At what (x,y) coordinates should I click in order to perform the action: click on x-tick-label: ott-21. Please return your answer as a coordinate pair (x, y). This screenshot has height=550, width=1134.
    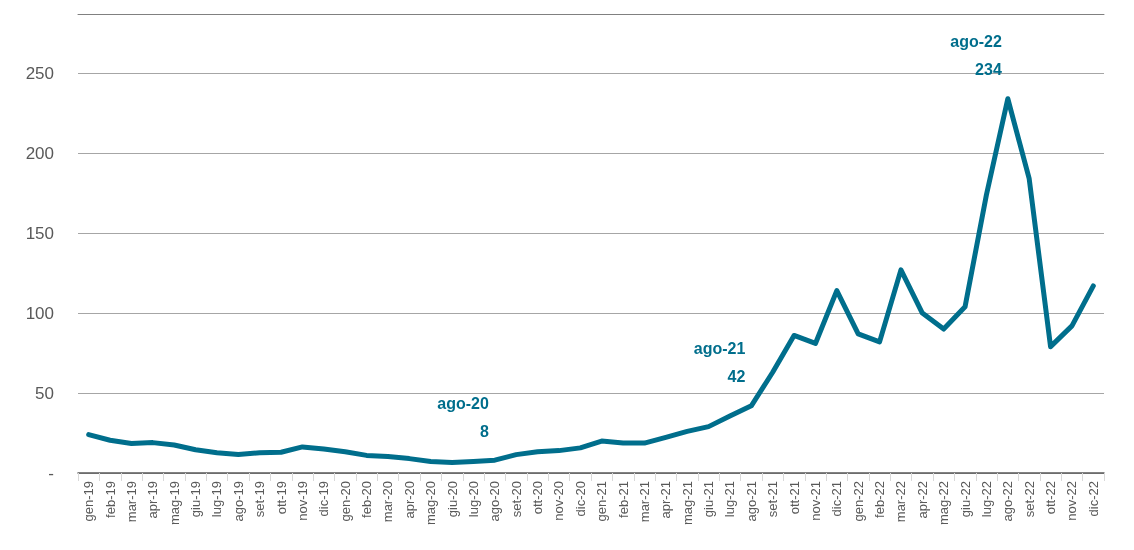
    Looking at the image, I should click on (794, 498).